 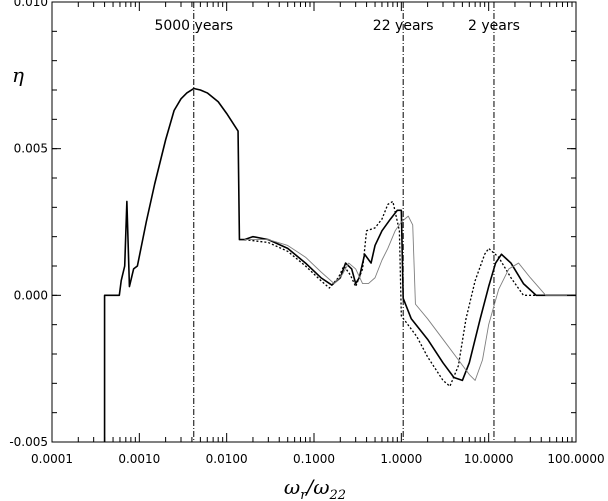 What do you see at coordinates (403, 26) in the screenshot?
I see `reference-line-label: 22 years` at bounding box center [403, 26].